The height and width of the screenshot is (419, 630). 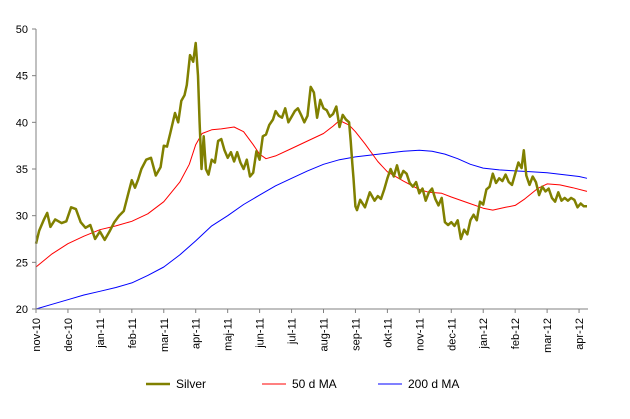 I want to click on legend: Silver 50 d MA 200 d MA, so click(x=302, y=384).